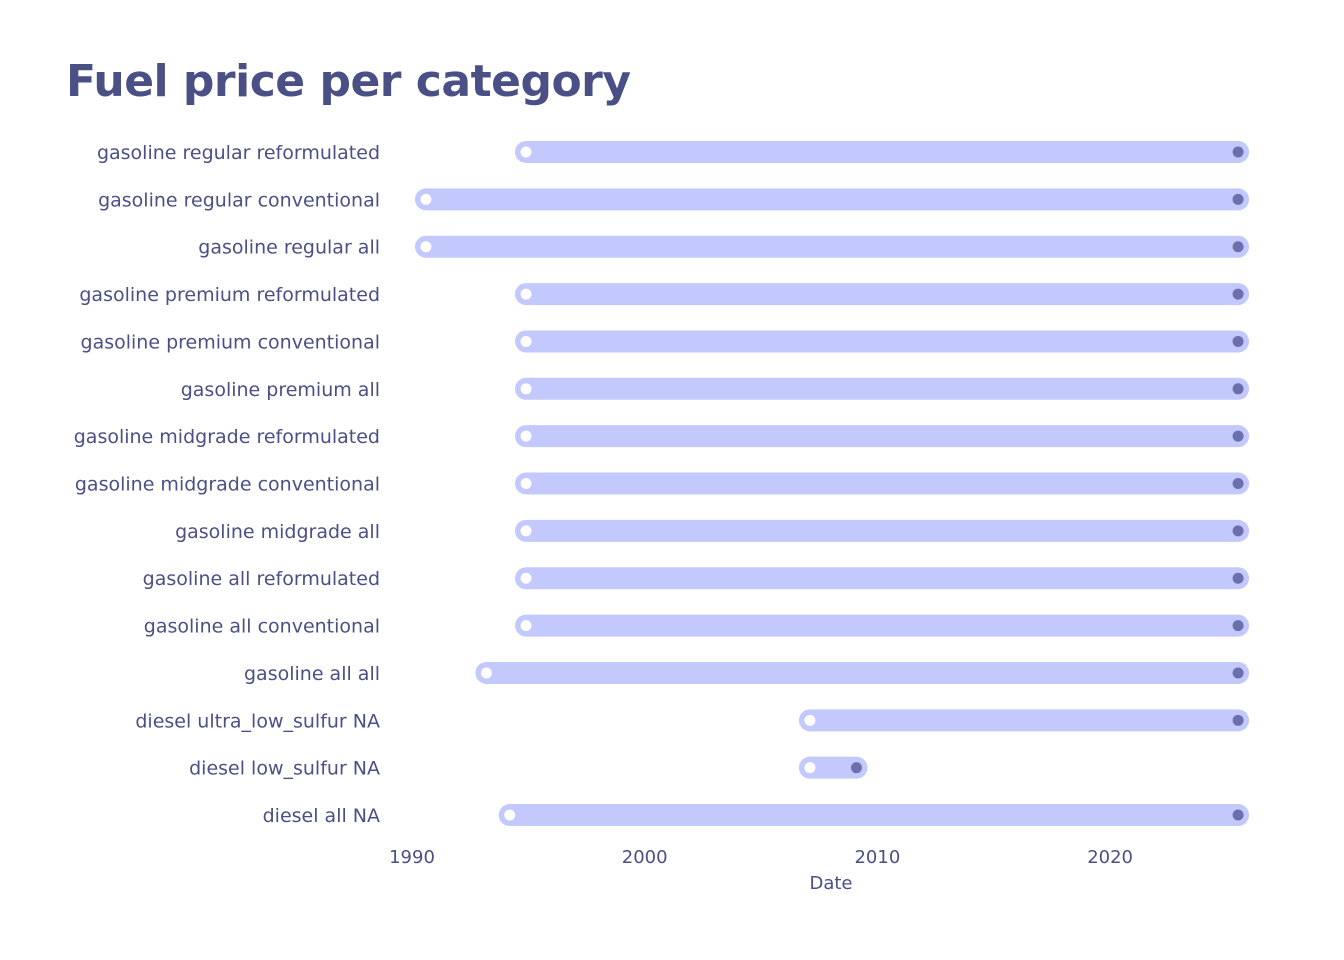 The image size is (1344, 960). What do you see at coordinates (312, 674) in the screenshot?
I see `y-axis-label: gasoline all all` at bounding box center [312, 674].